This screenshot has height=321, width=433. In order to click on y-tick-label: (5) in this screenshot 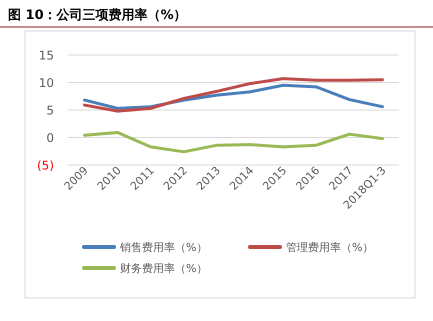, I will do `click(45, 165)`.